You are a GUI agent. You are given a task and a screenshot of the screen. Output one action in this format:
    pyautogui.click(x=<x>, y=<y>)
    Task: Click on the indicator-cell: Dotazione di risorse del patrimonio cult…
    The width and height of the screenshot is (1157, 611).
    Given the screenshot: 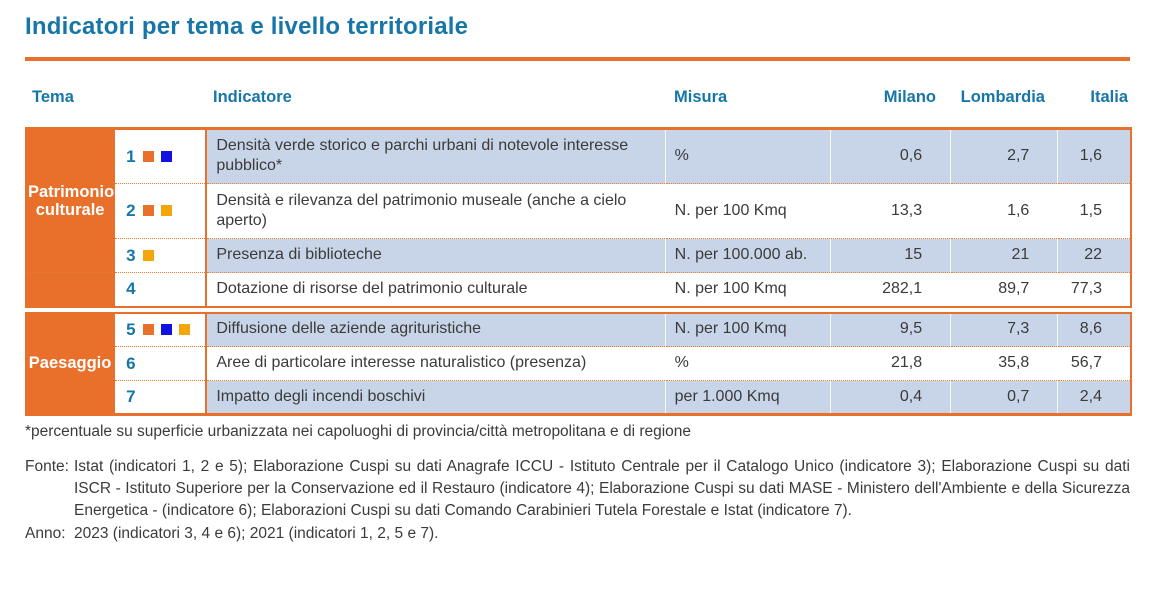 What is the action you would take?
    pyautogui.click(x=436, y=289)
    